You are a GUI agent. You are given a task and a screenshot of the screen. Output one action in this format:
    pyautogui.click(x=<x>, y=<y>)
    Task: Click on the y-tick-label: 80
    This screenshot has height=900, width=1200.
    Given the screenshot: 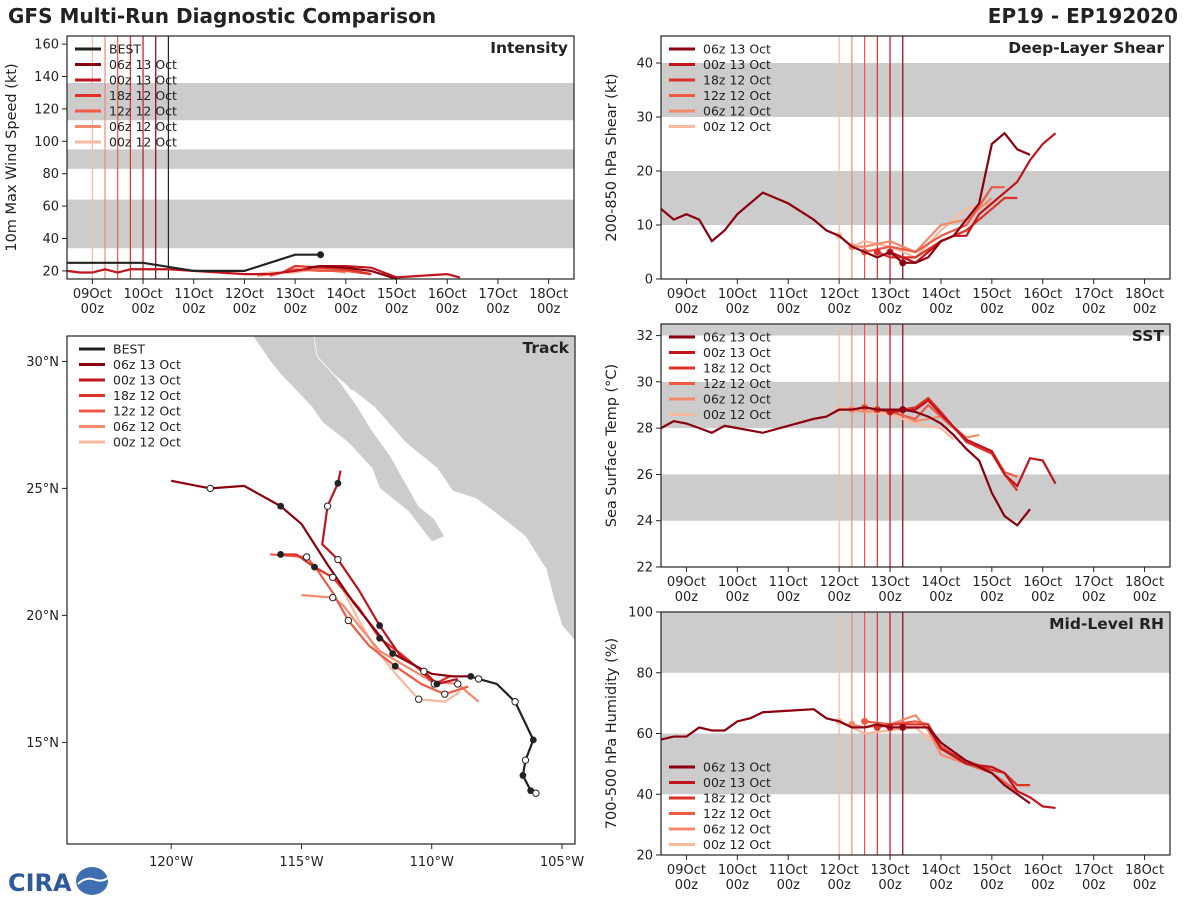 What is the action you would take?
    pyautogui.click(x=50, y=174)
    